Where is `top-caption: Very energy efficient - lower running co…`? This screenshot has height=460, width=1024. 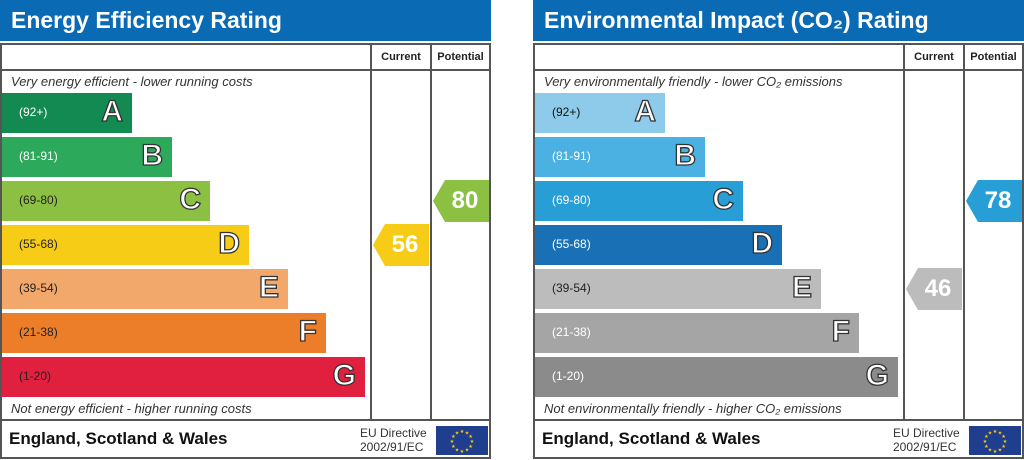
top-caption: Very energy efficient - lower running co… is located at coordinates (132, 81).